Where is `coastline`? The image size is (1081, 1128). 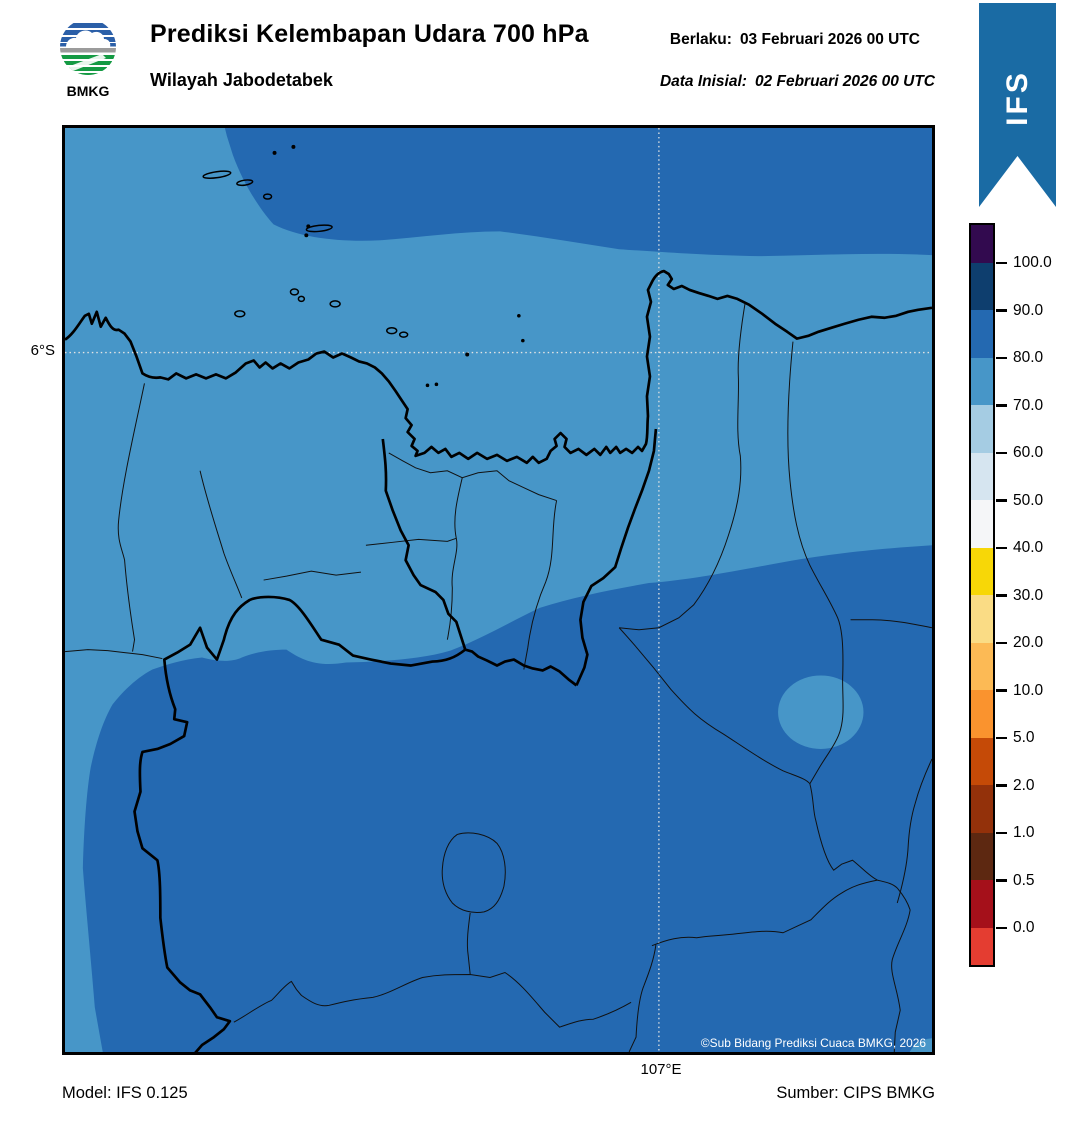 coastline is located at coordinates (498, 367).